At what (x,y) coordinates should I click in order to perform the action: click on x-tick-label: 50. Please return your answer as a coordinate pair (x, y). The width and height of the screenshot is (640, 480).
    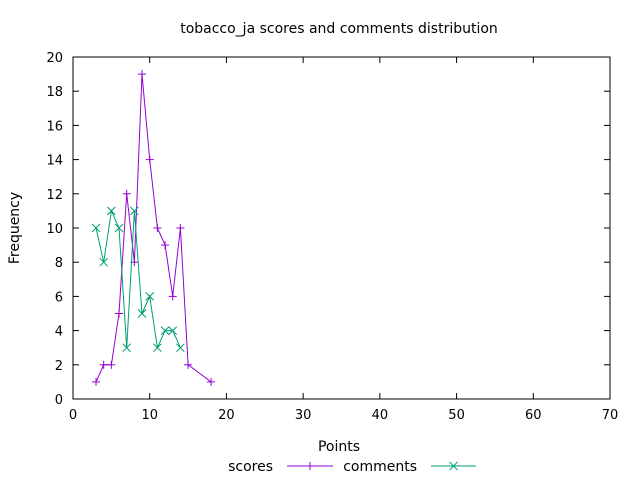
    Looking at the image, I should click on (456, 415).